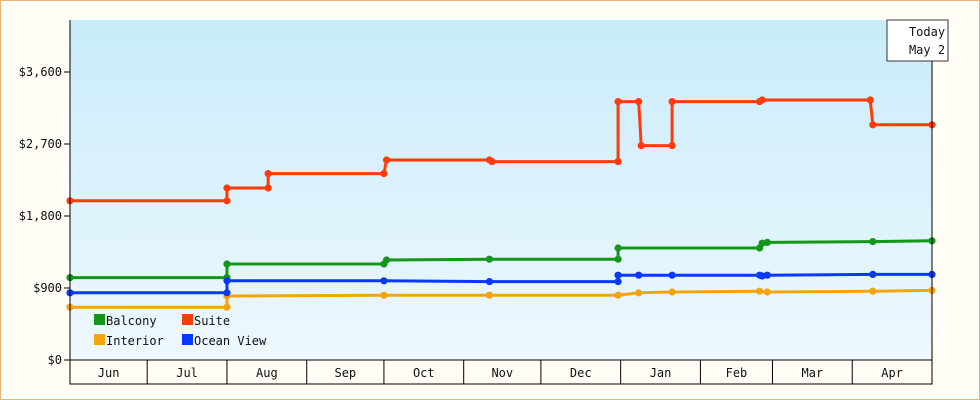 Image resolution: width=980 pixels, height=400 pixels. What do you see at coordinates (99, 339) in the screenshot?
I see `legend-swatch-interior` at bounding box center [99, 339].